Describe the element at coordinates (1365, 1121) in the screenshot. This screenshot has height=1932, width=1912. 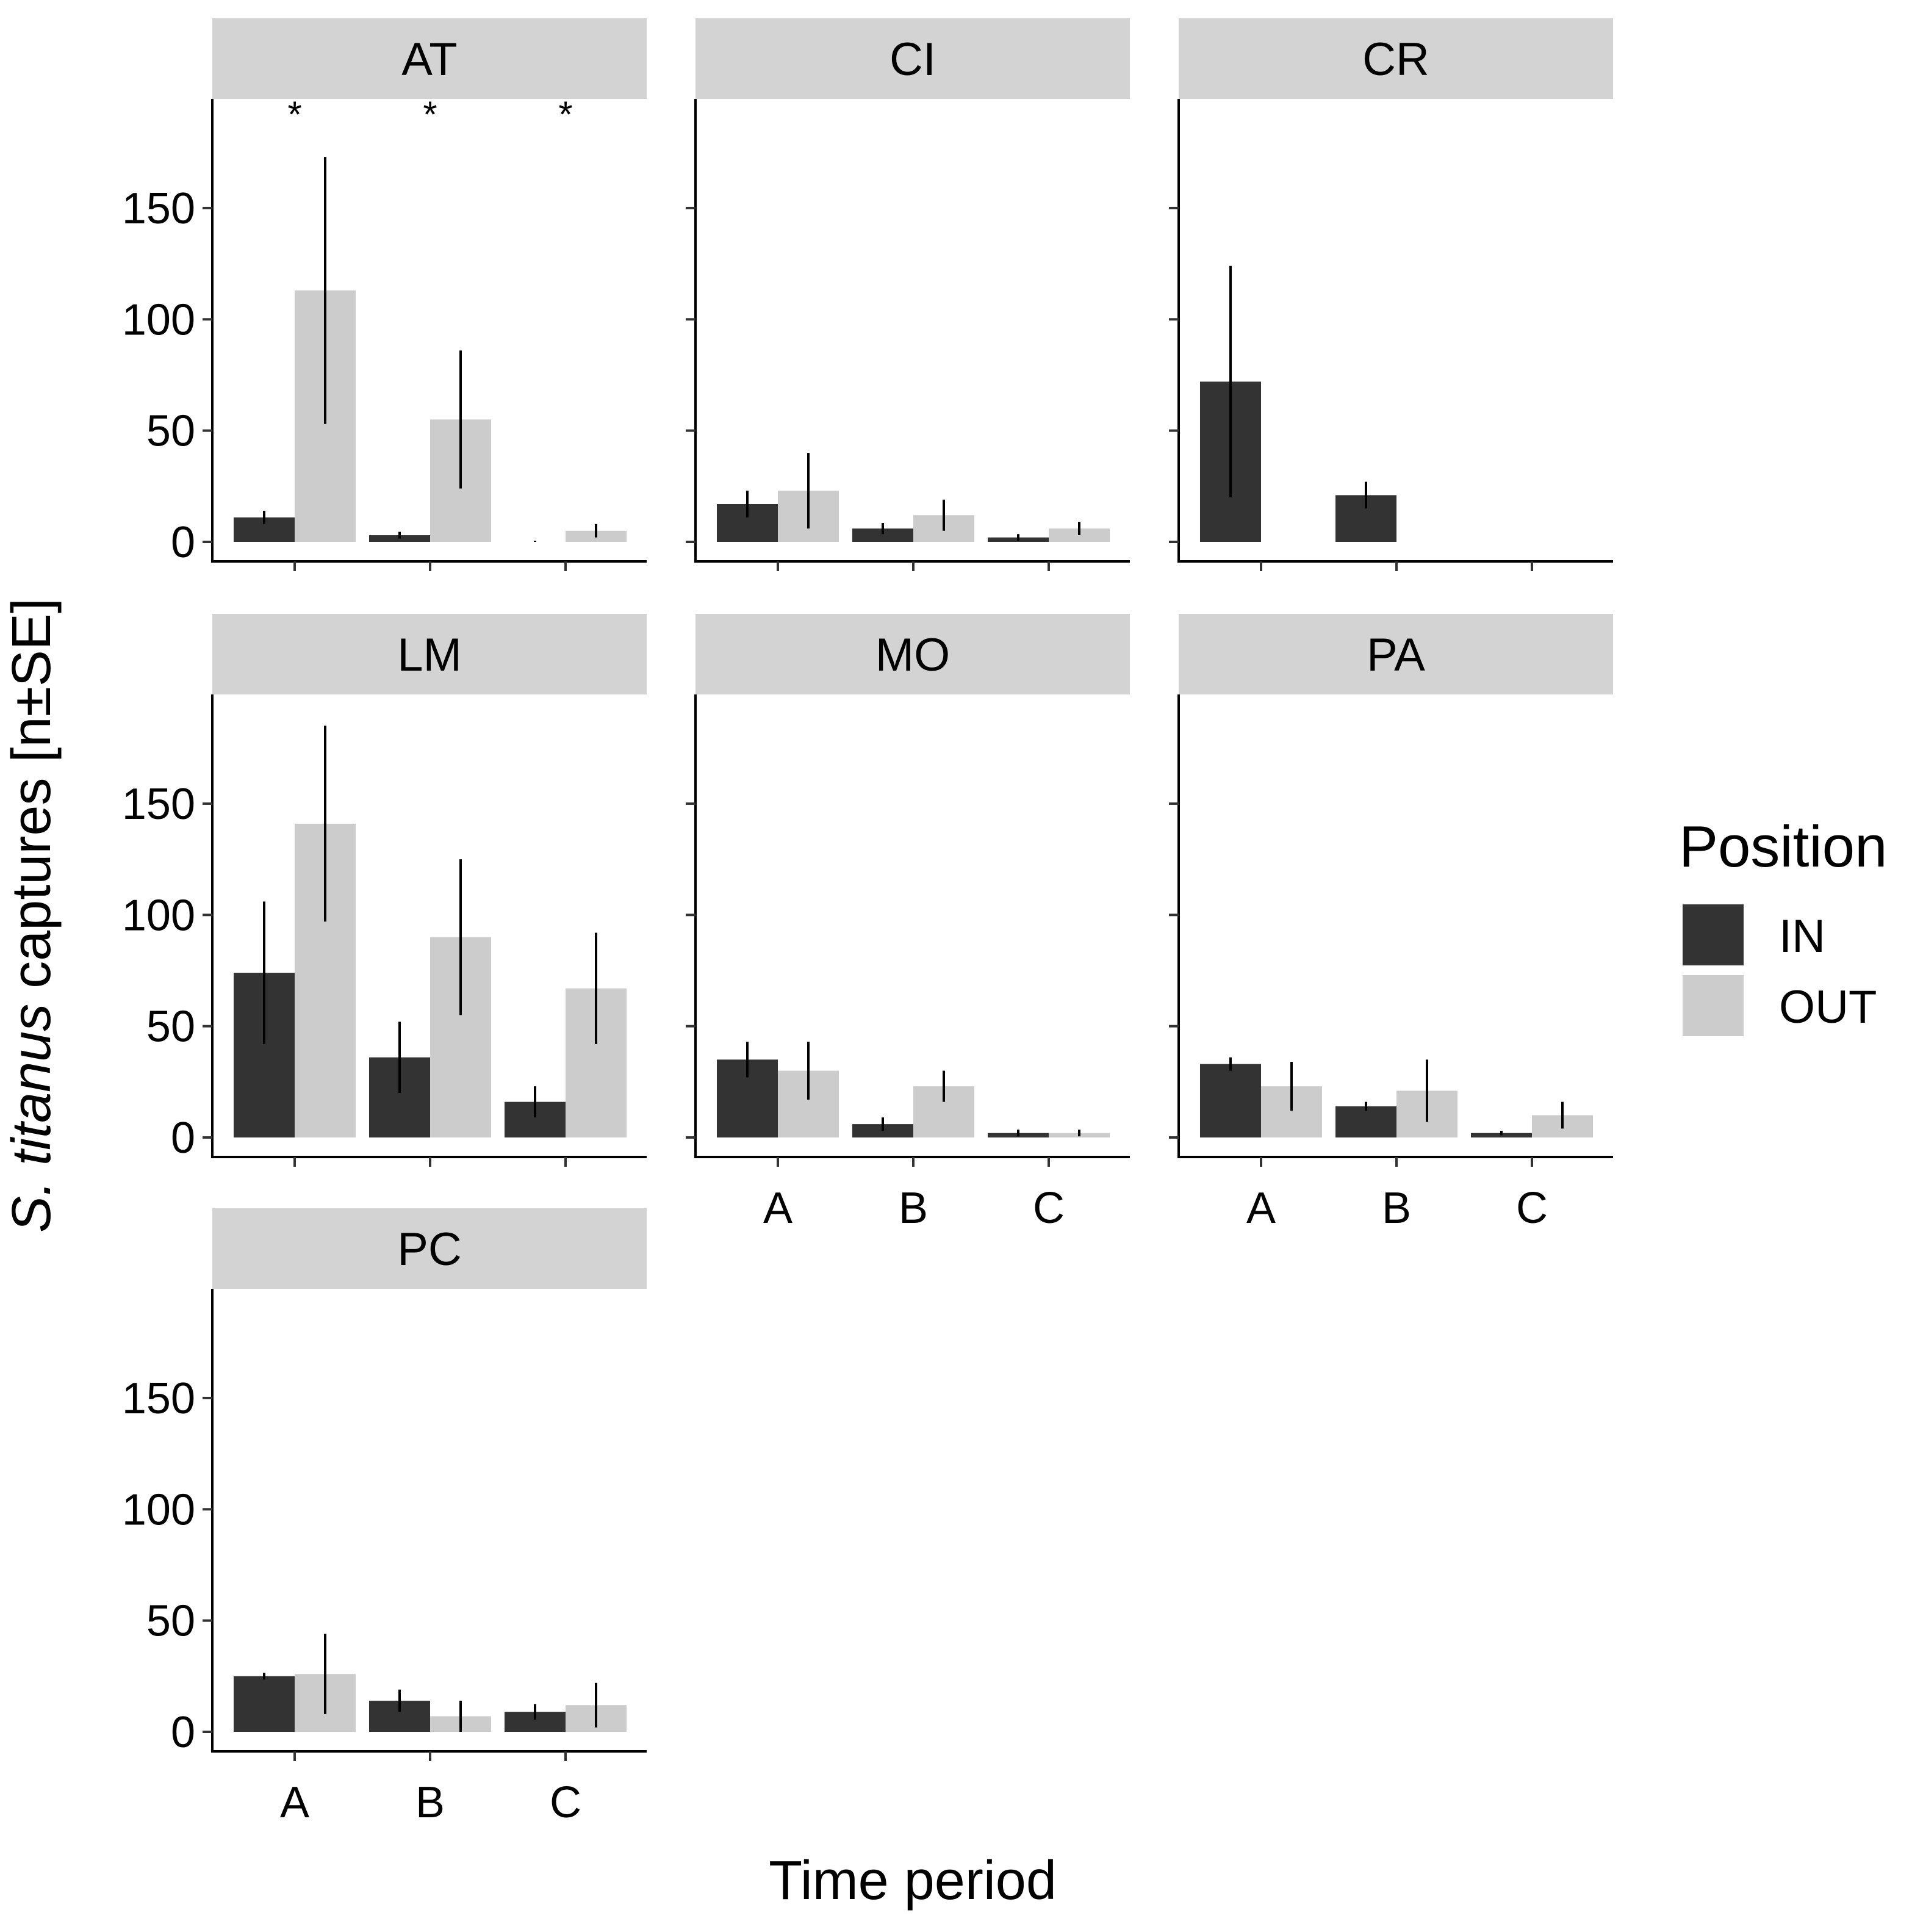
I see `bar-pa-b-in` at that location.